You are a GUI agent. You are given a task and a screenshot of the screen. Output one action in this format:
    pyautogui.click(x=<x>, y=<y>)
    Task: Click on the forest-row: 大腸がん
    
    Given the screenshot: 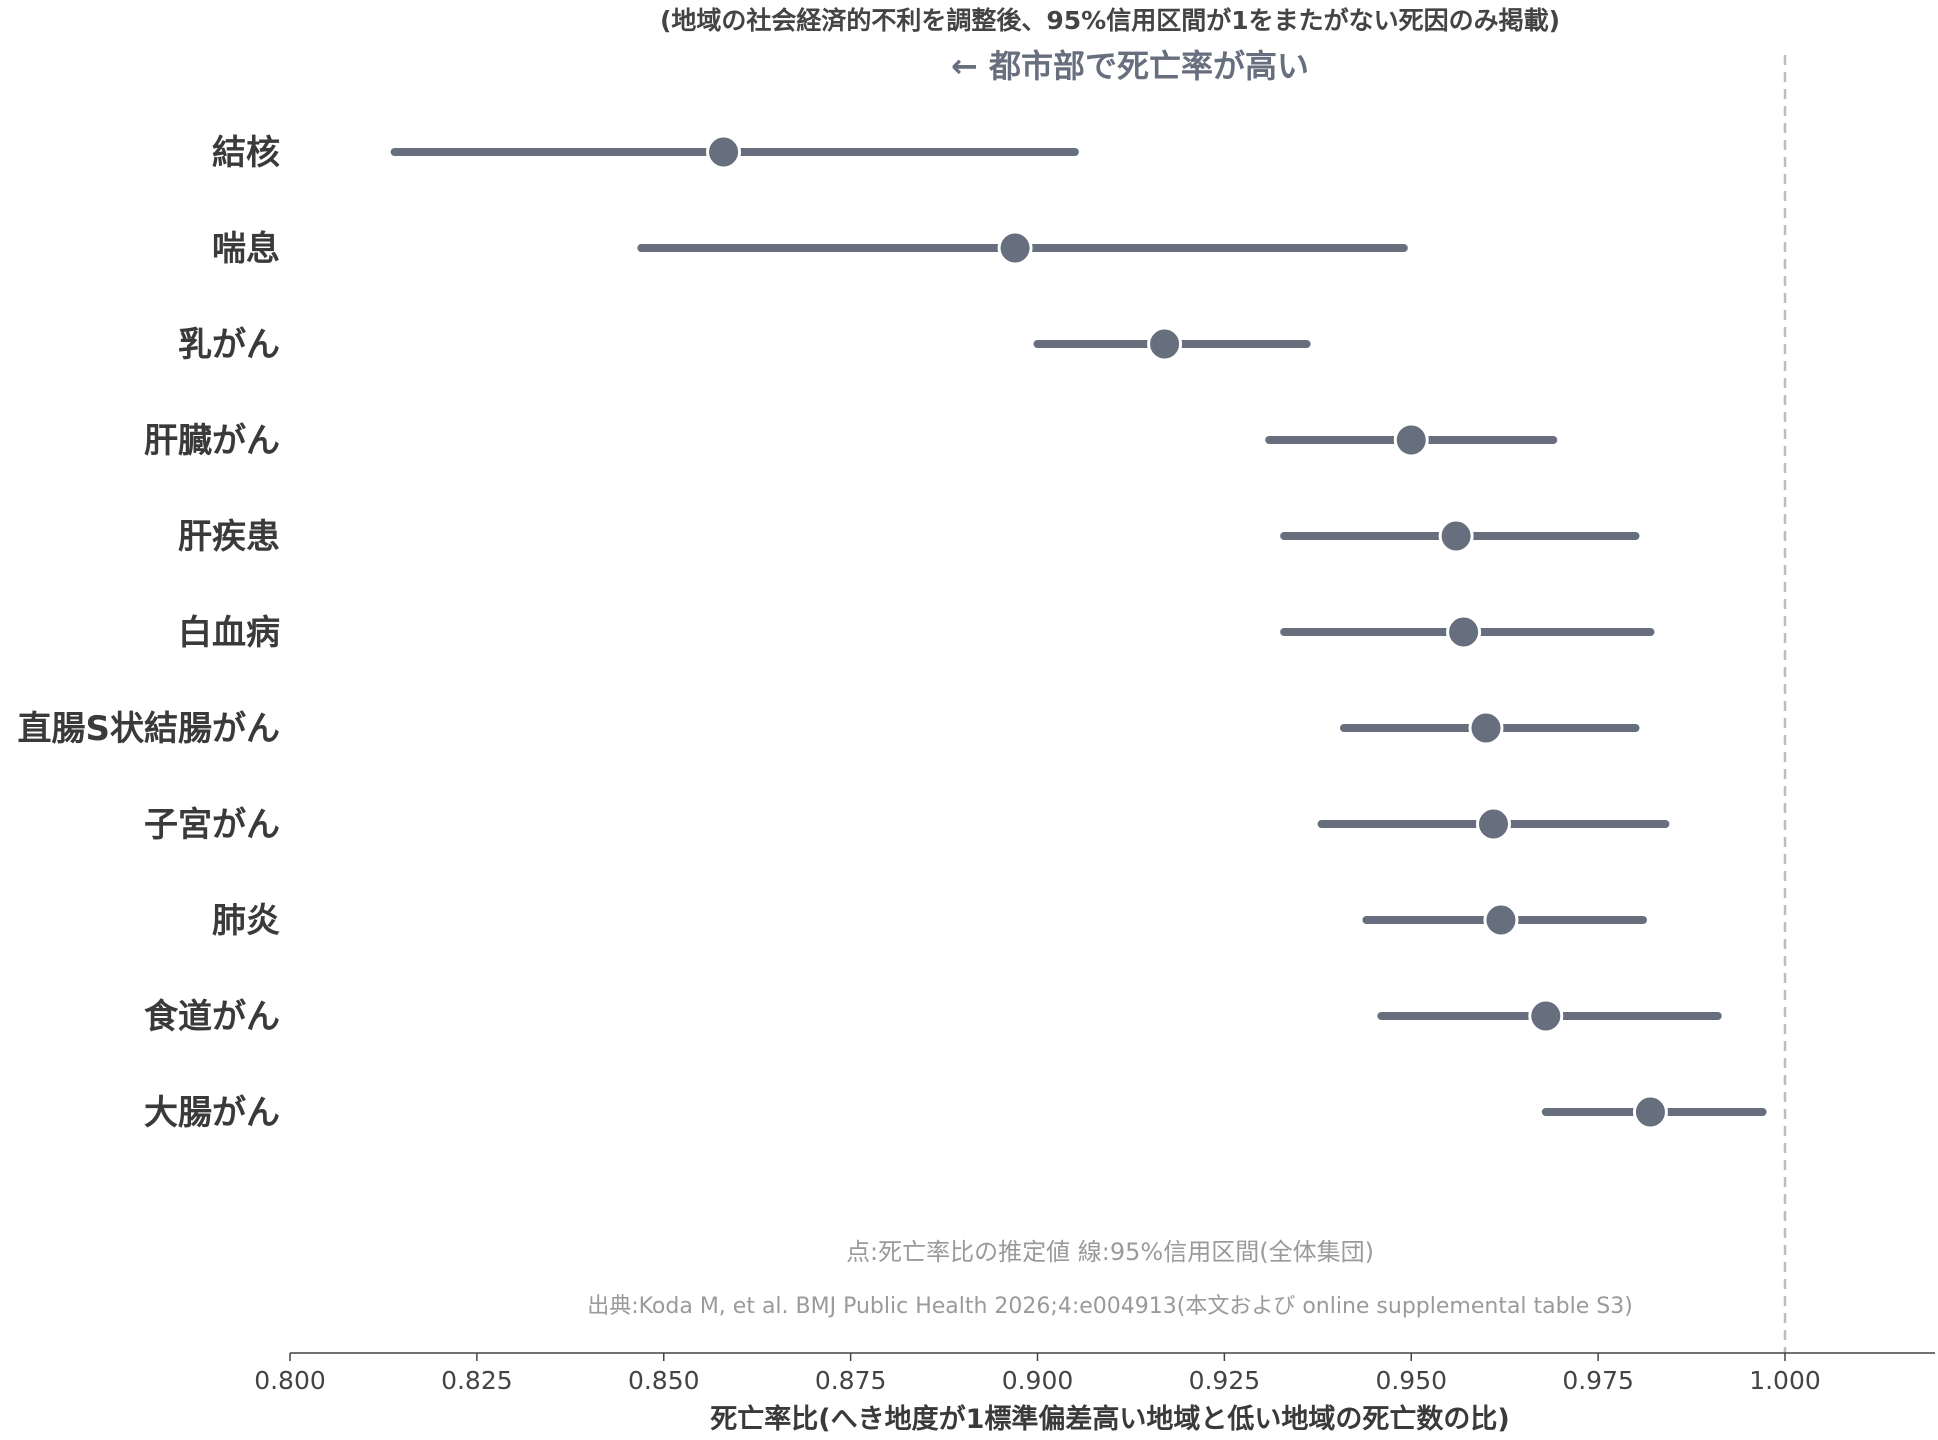 What is the action you would take?
    pyautogui.click(x=955, y=1113)
    